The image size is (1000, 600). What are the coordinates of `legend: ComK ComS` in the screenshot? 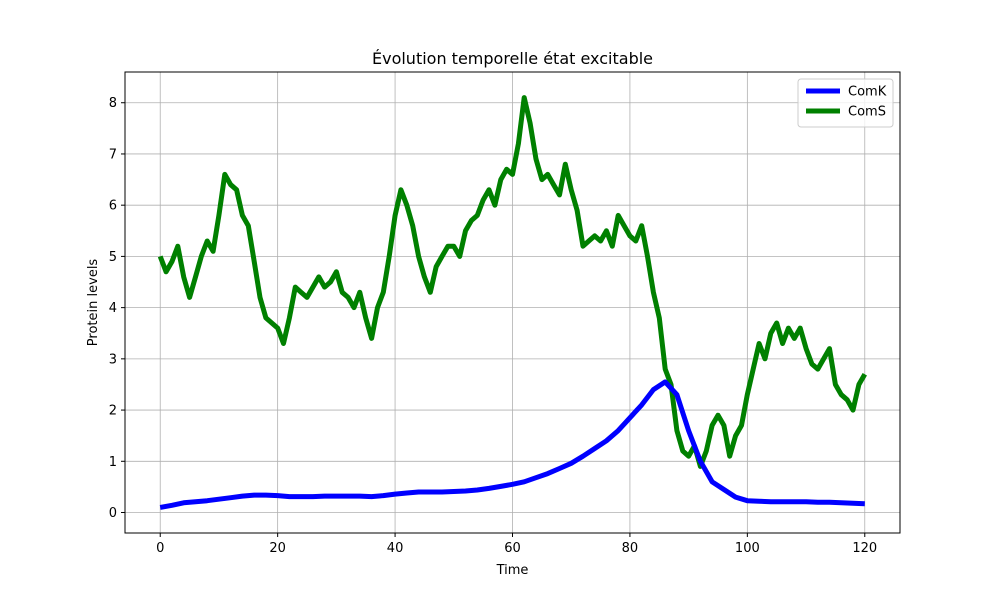 It's located at (845, 103).